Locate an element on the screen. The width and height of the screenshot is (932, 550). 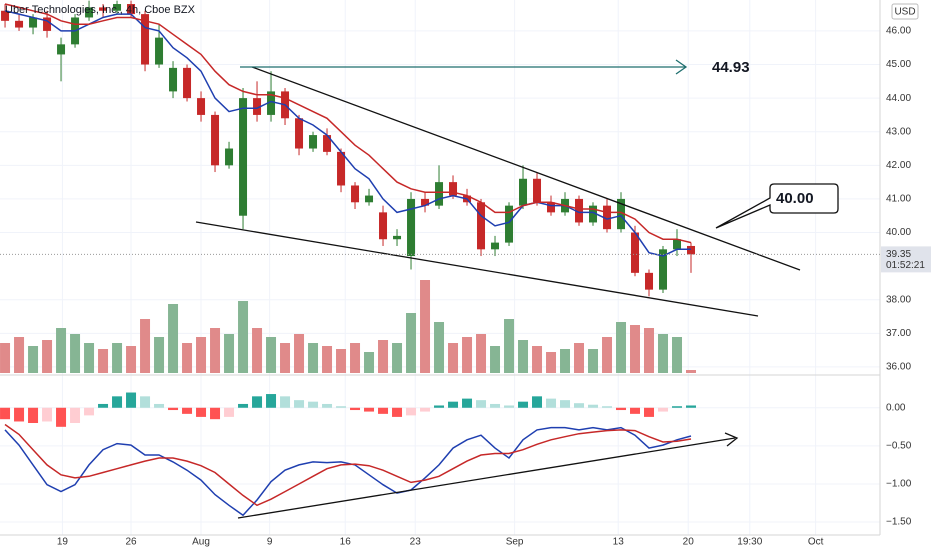
x-tick-label: 20 is located at coordinates (689, 542).